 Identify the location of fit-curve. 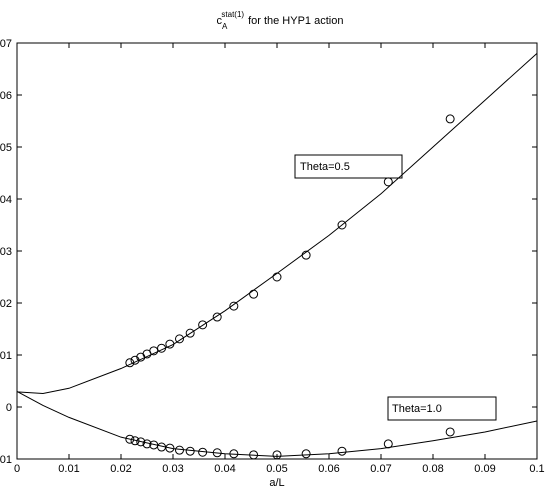
(277, 423).